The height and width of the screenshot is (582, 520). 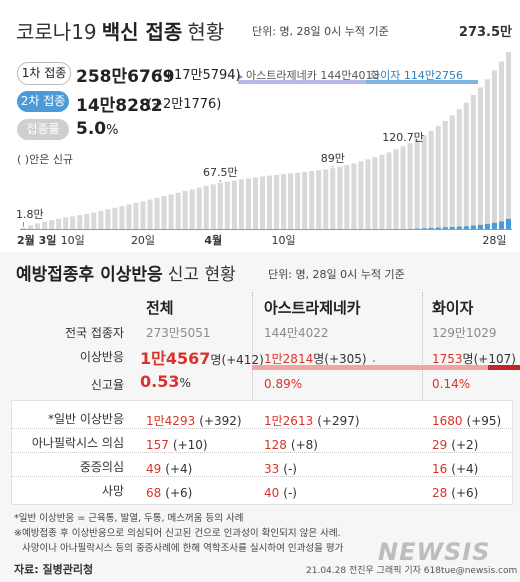 I want to click on detail-total-delta: (+4), so click(x=179, y=469).